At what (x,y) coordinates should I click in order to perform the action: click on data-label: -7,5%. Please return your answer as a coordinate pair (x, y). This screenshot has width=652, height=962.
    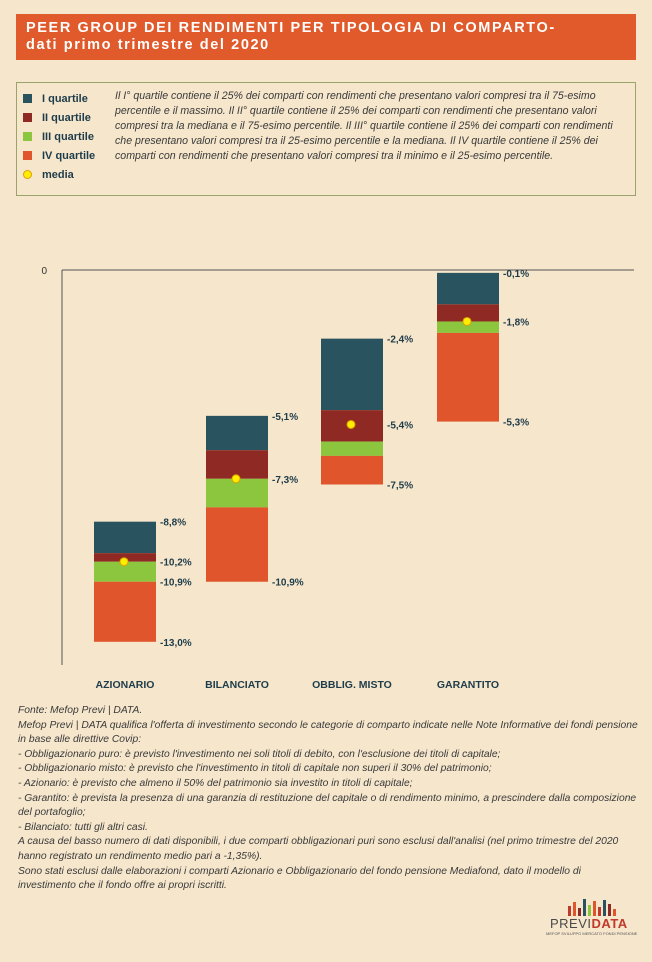
    Looking at the image, I should click on (400, 486).